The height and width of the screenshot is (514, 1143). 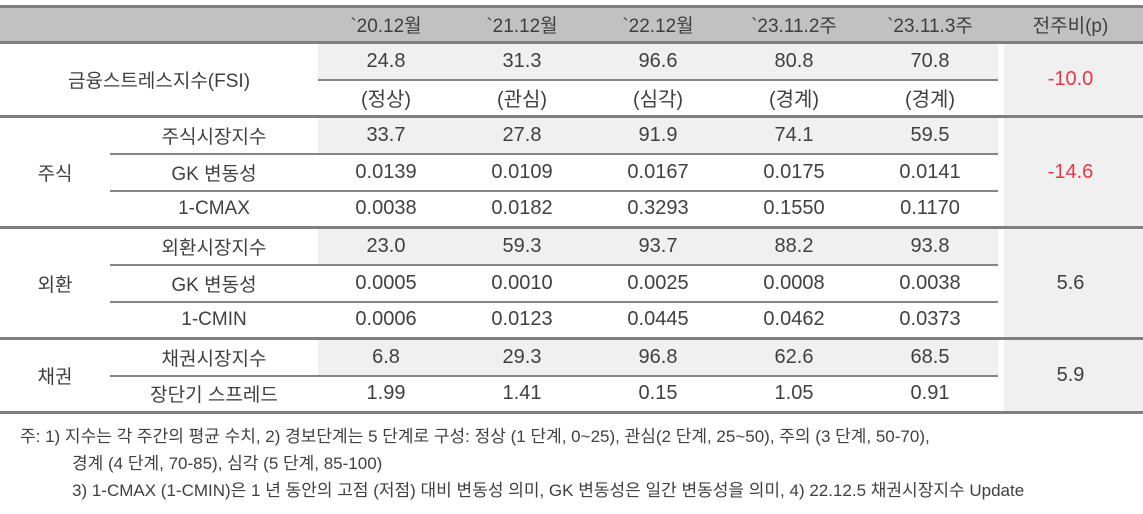 What do you see at coordinates (794, 25) in the screenshot?
I see `column-header: `23.11.2주` at bounding box center [794, 25].